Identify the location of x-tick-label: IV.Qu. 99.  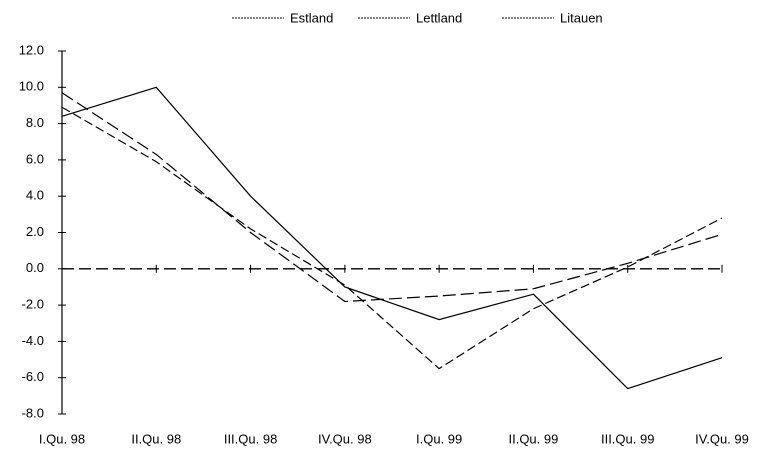
(722, 438).